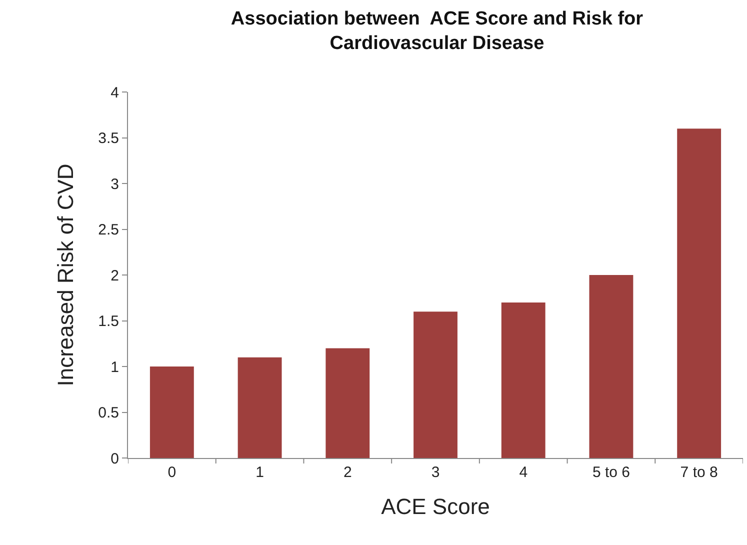 This screenshot has height=545, width=747. Describe the element at coordinates (437, 31) in the screenshot. I see `chart-title: Association between ACE Score and Risk for Cardiovascular Disease` at that location.